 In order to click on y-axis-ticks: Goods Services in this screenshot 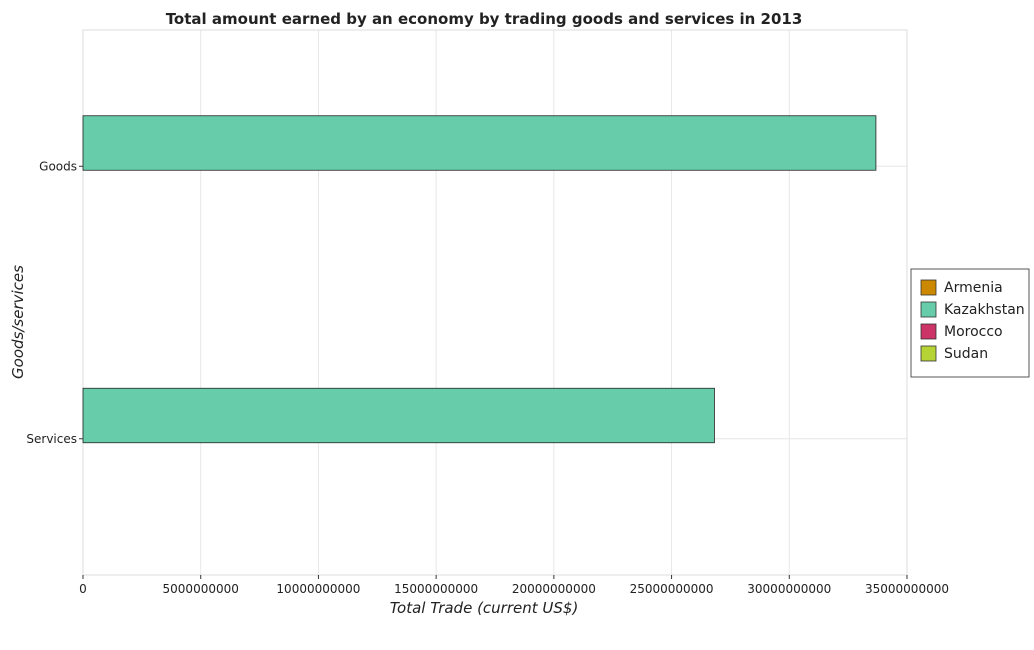, I will do `click(54, 302)`.